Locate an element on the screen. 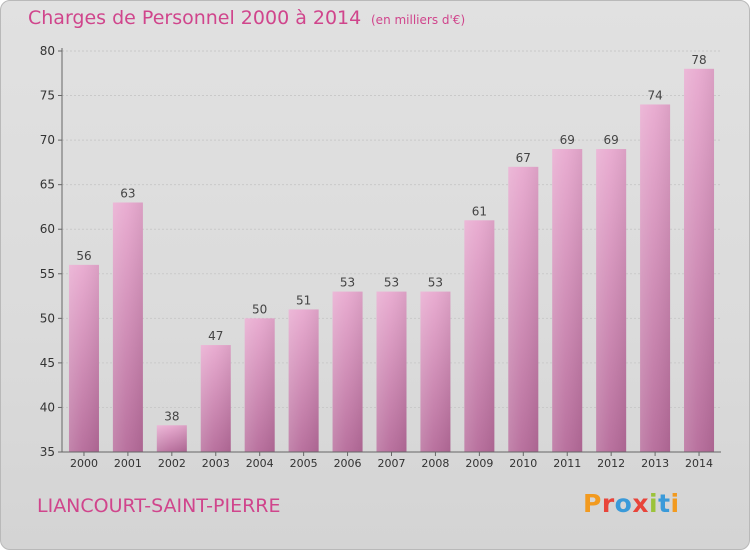  y-tick-label: 70 is located at coordinates (47, 140).